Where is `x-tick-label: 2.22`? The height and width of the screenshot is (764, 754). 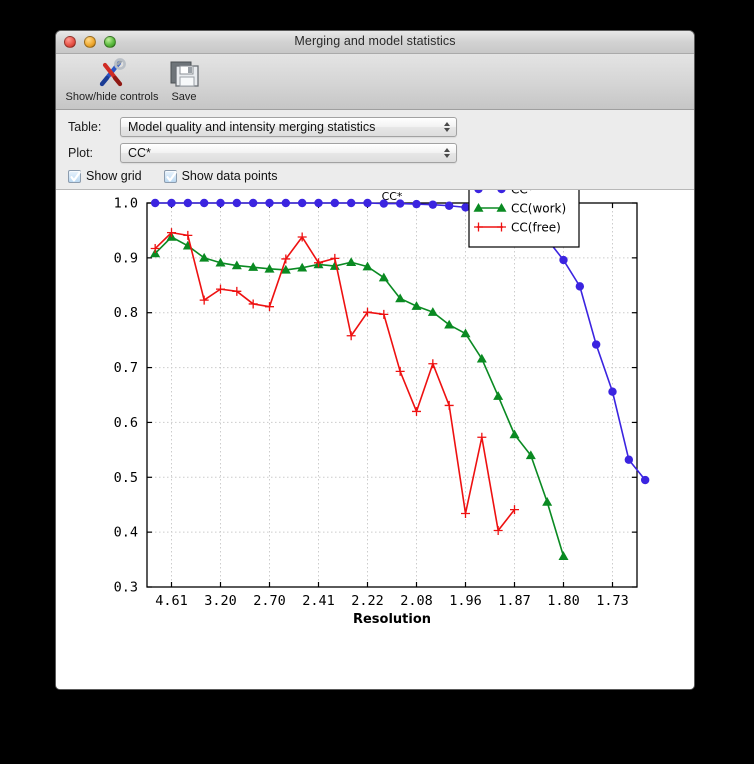 x-tick-label: 2.22 is located at coordinates (367, 601).